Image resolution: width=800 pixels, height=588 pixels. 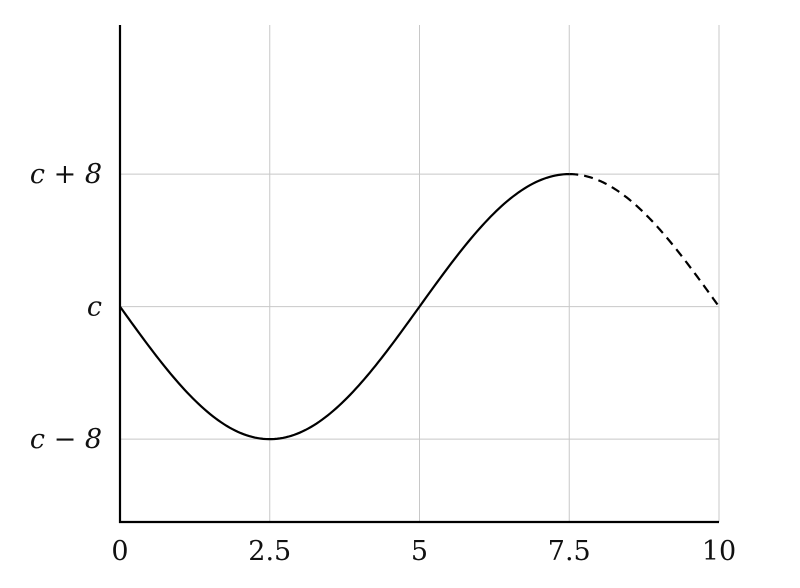 I want to click on y-tick-label-1: c, so click(x=94, y=307).